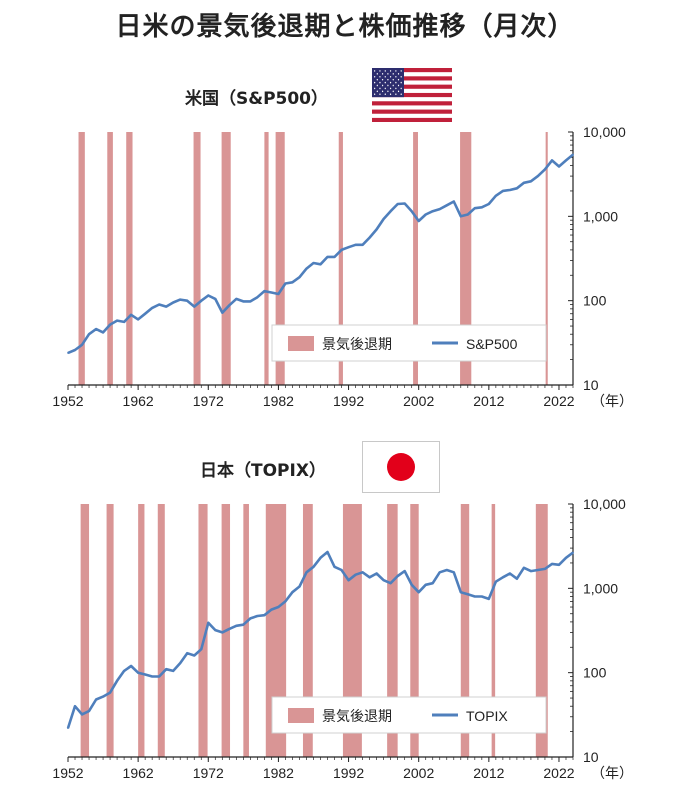 Image resolution: width=690 pixels, height=798 pixels. Describe the element at coordinates (208, 773) in the screenshot. I see `x-tick-label: 1972` at that location.